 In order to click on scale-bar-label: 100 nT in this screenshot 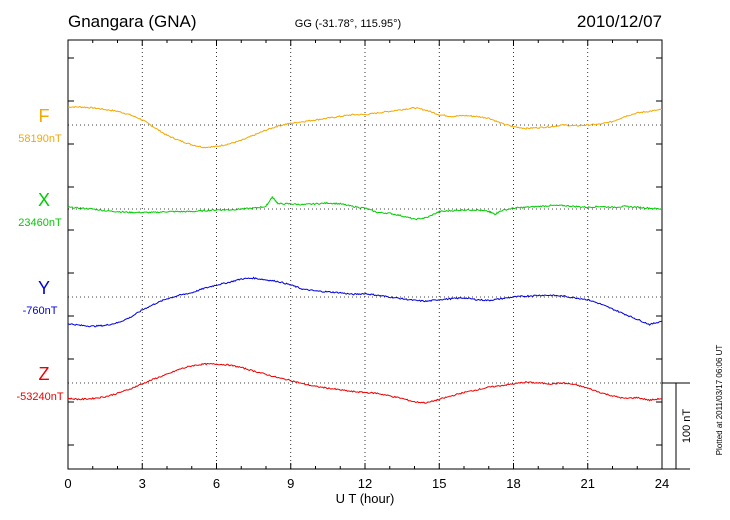, I will do `click(687, 426)`.